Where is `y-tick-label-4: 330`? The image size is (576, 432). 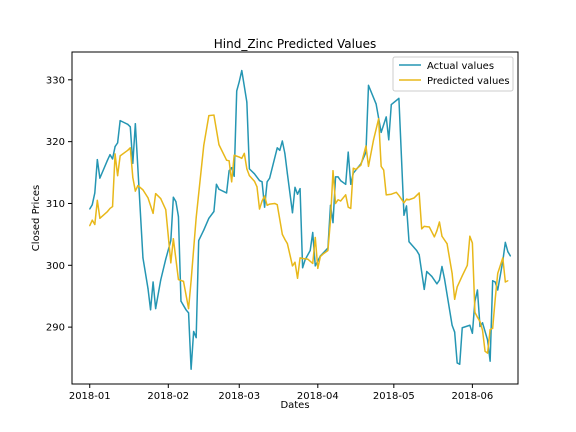 y-tick-label-4: 330 is located at coordinates (55, 80).